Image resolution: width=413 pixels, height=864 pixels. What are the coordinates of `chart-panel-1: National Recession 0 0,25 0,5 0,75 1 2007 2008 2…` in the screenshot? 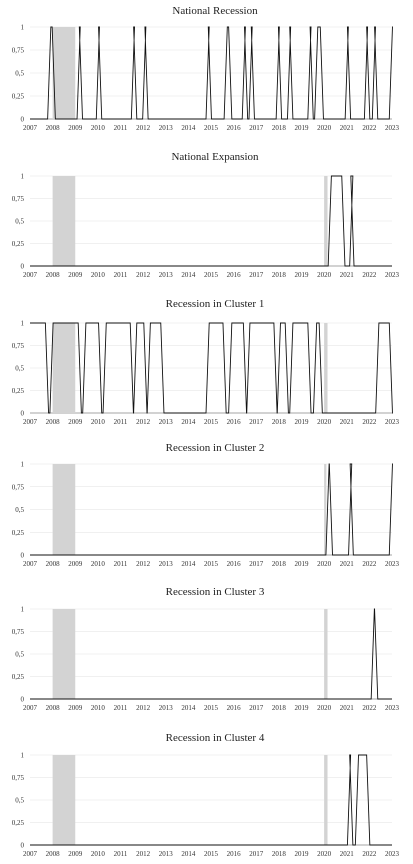 It's located at (206, 68).